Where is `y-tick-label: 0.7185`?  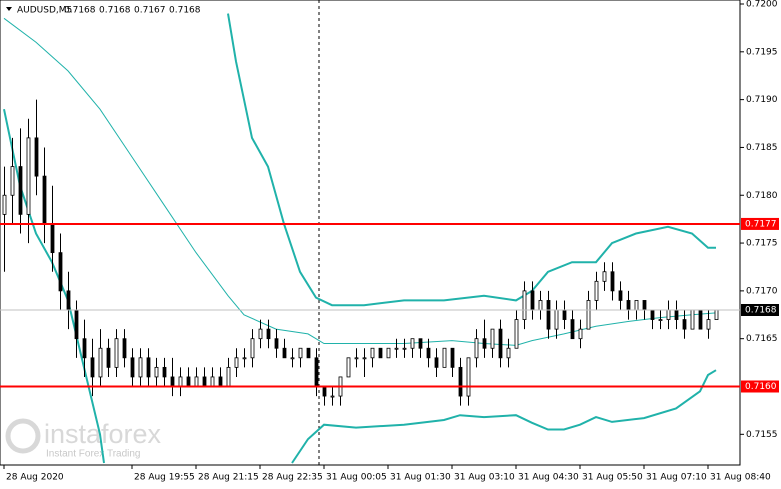
y-tick-label: 0.7185 is located at coordinates (762, 148).